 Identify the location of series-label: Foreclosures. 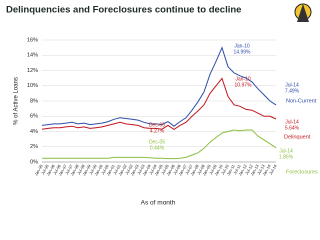
(302, 172).